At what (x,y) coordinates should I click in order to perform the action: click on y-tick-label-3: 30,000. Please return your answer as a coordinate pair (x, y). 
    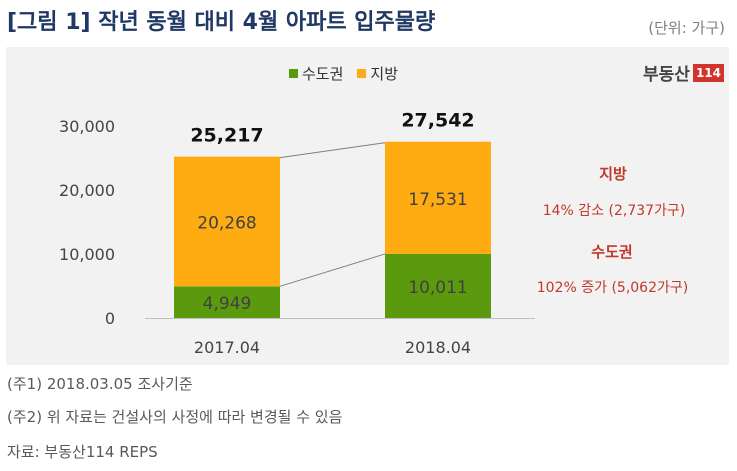
    Looking at the image, I should click on (87, 126).